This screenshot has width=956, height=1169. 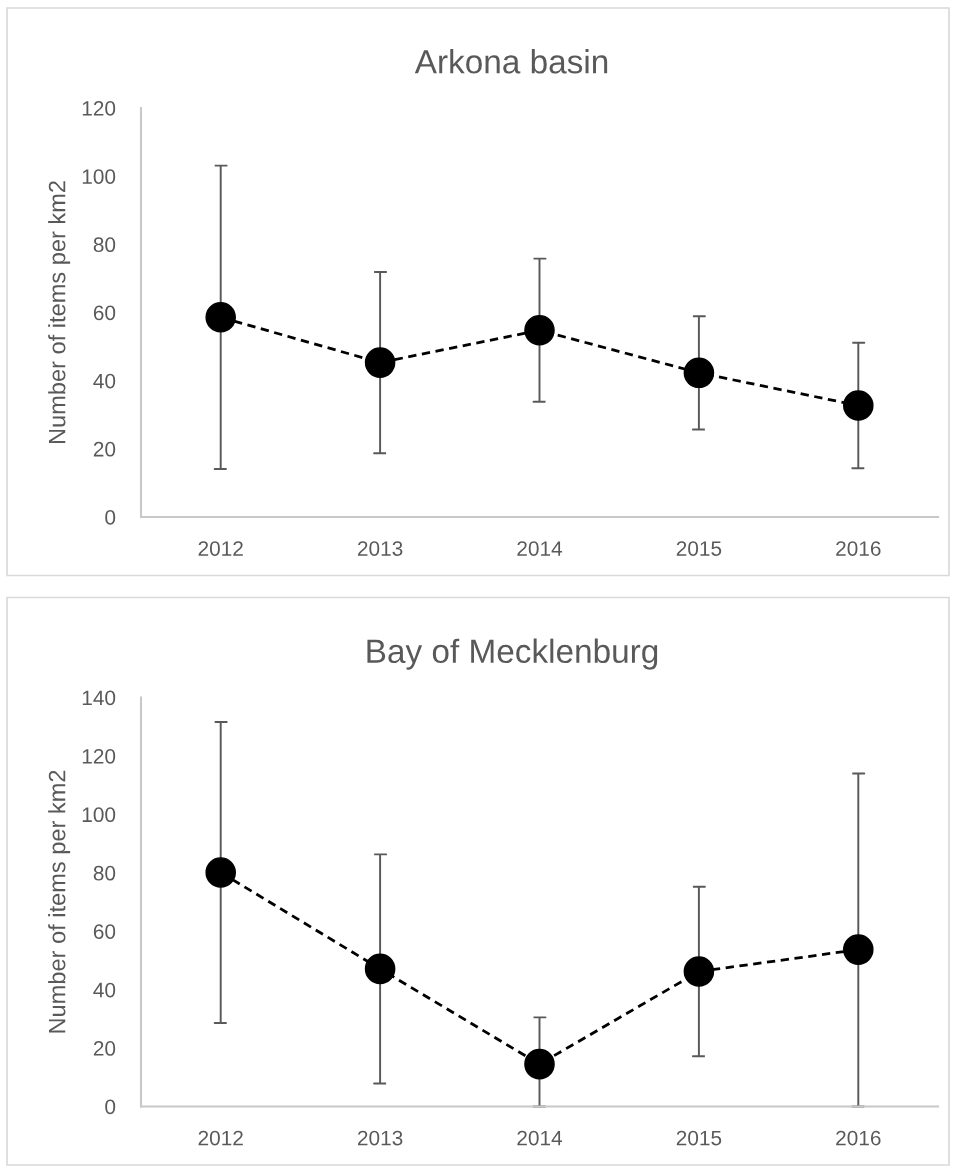 What do you see at coordinates (511, 61) in the screenshot?
I see `chart-title: Arkona basin` at bounding box center [511, 61].